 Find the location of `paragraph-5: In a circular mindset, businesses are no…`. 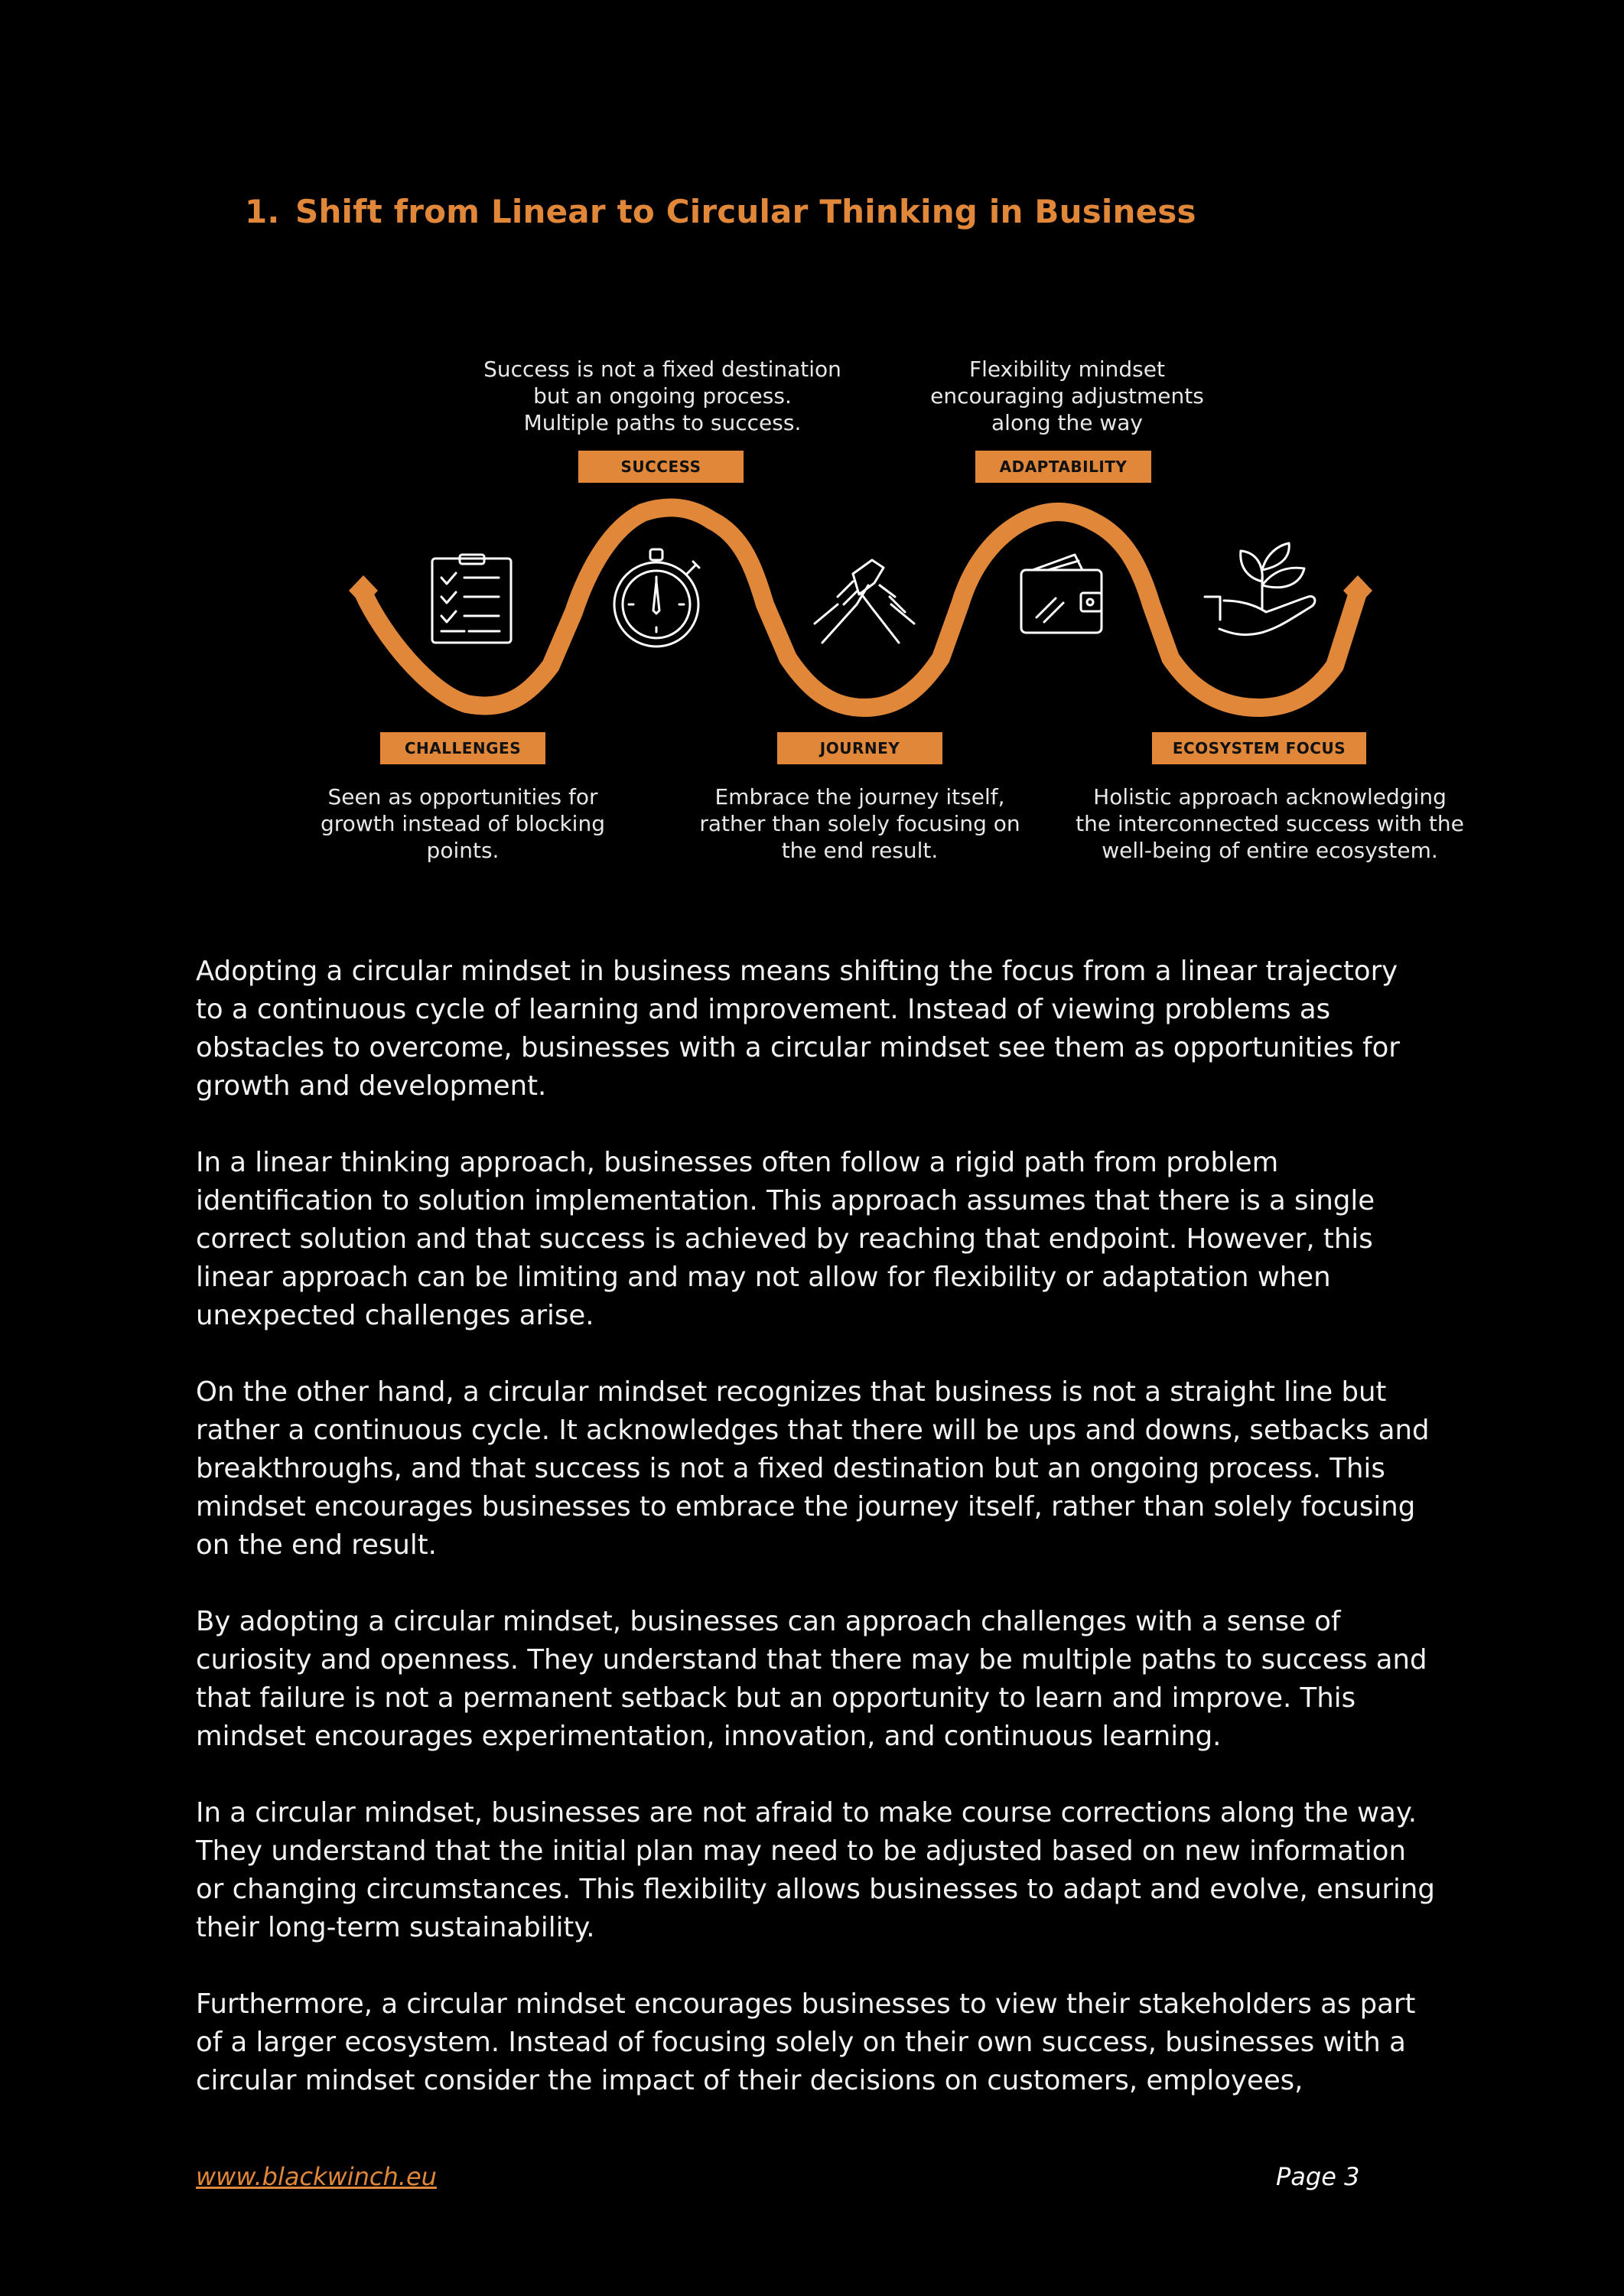

paragraph-5: In a circular mindset, businesses are no… is located at coordinates (815, 1870).